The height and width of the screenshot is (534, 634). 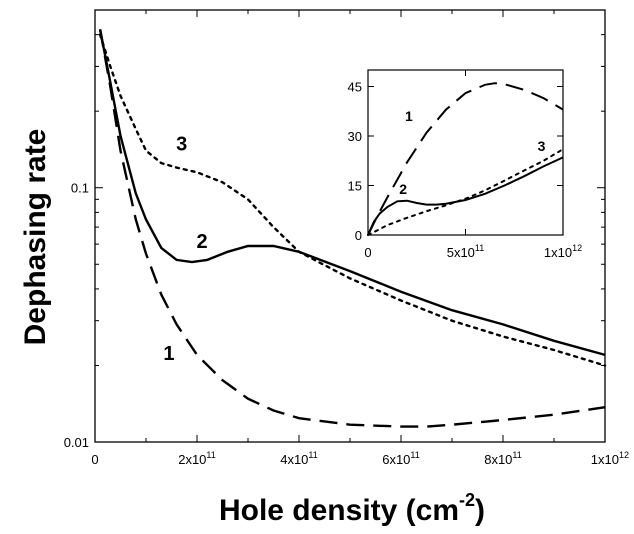 I want to click on inset-y-tick-label: 0, so click(x=358, y=235).